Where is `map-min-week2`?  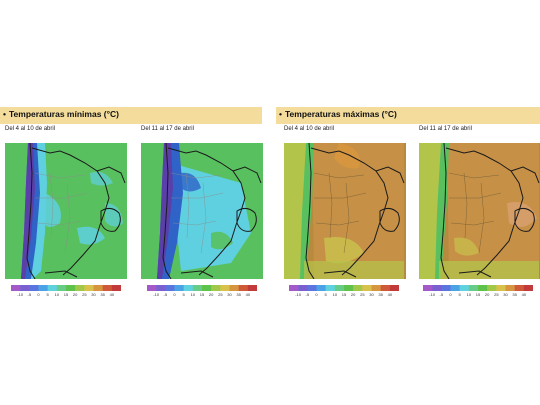 map-min-week2 is located at coordinates (202, 211).